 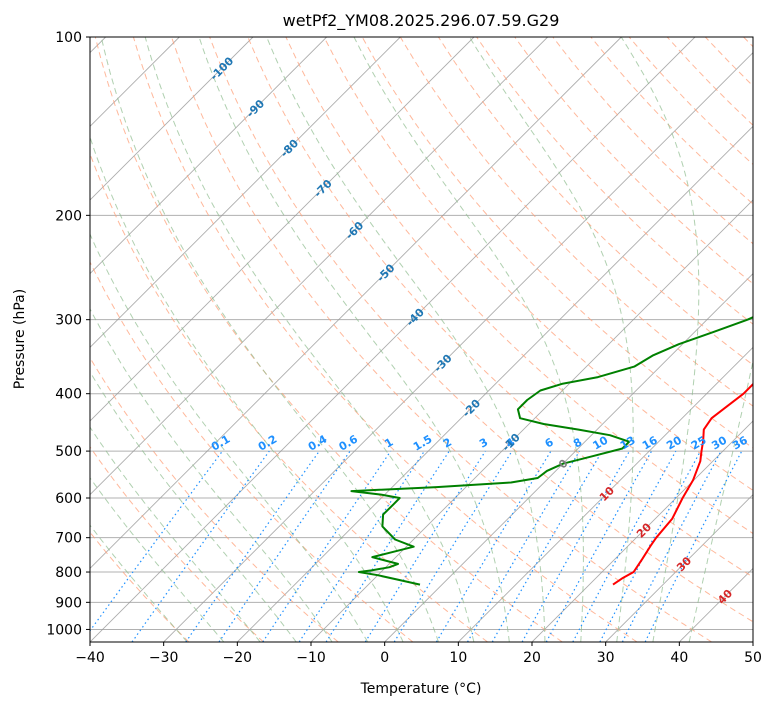 I want to click on isotherm-label: -100, so click(x=222, y=68).